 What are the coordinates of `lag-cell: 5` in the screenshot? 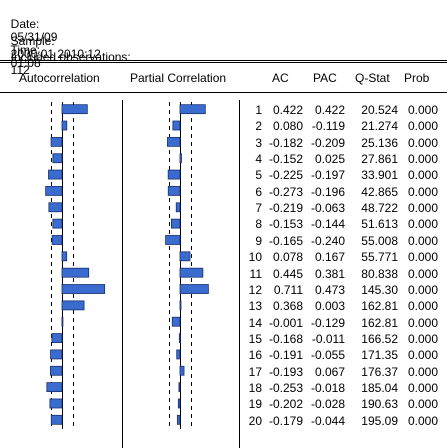 It's located at (258, 175).